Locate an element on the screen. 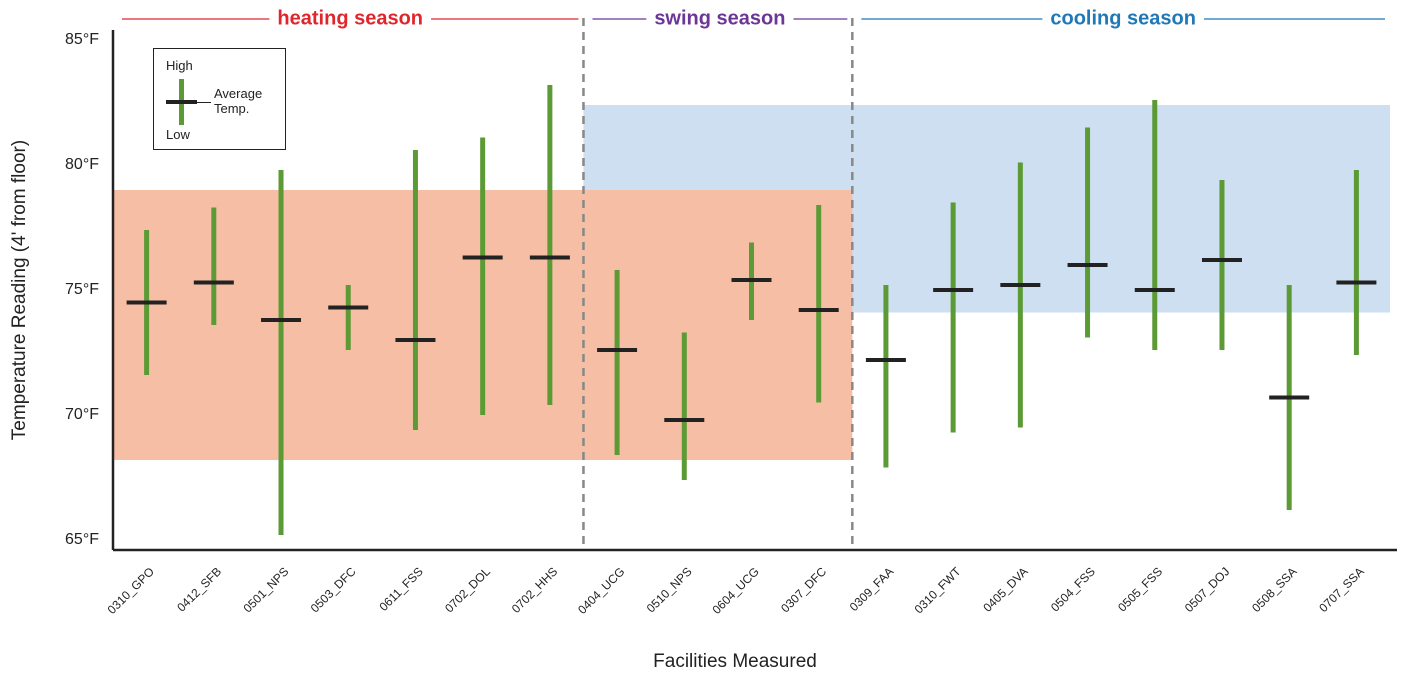 The image size is (1403, 679). x-tick-label: 0412_SFB is located at coordinates (199, 589).